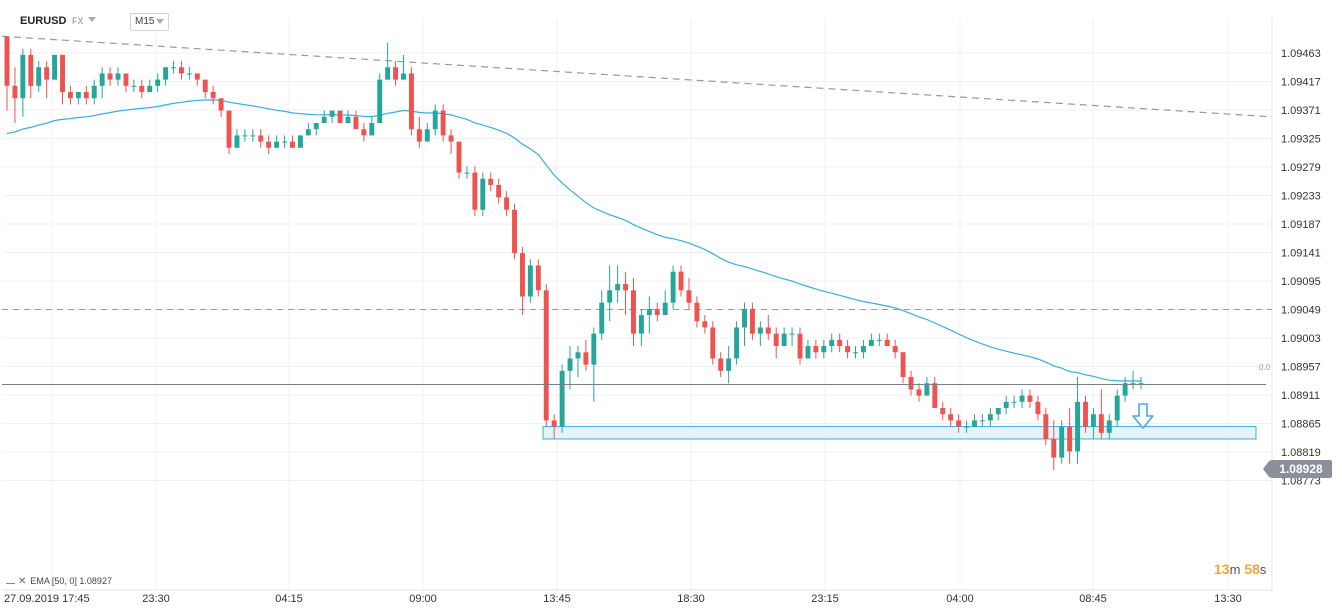 Image resolution: width=1342 pixels, height=614 pixels. Describe the element at coordinates (1252, 569) in the screenshot. I see `timer-seconds: 58` at that location.